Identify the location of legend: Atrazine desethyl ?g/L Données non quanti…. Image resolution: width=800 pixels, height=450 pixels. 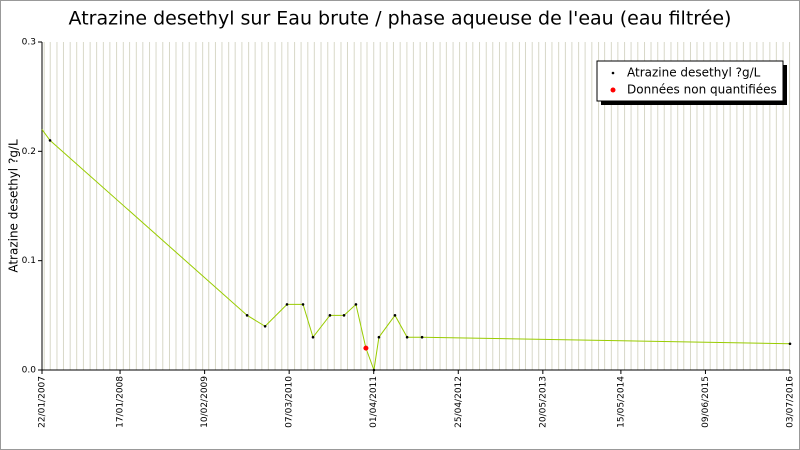
(691, 82).